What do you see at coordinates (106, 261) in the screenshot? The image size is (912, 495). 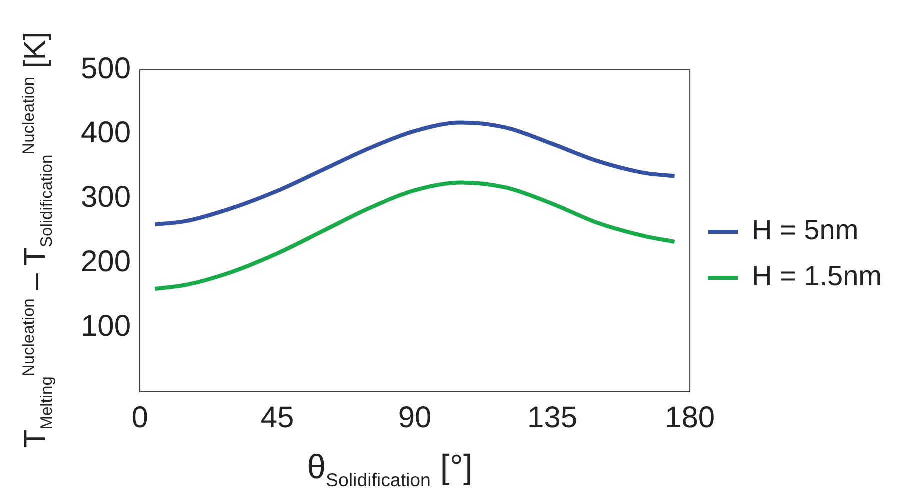 I see `y-tick-label: 200` at bounding box center [106, 261].